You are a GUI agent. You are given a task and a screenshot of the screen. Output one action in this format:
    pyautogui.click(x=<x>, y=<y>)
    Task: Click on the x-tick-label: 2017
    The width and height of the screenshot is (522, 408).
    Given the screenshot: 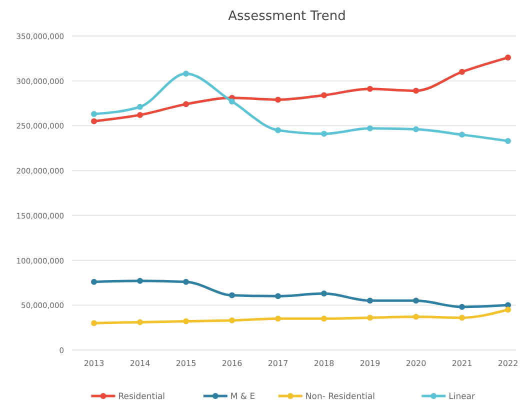 What is the action you would take?
    pyautogui.click(x=278, y=363)
    